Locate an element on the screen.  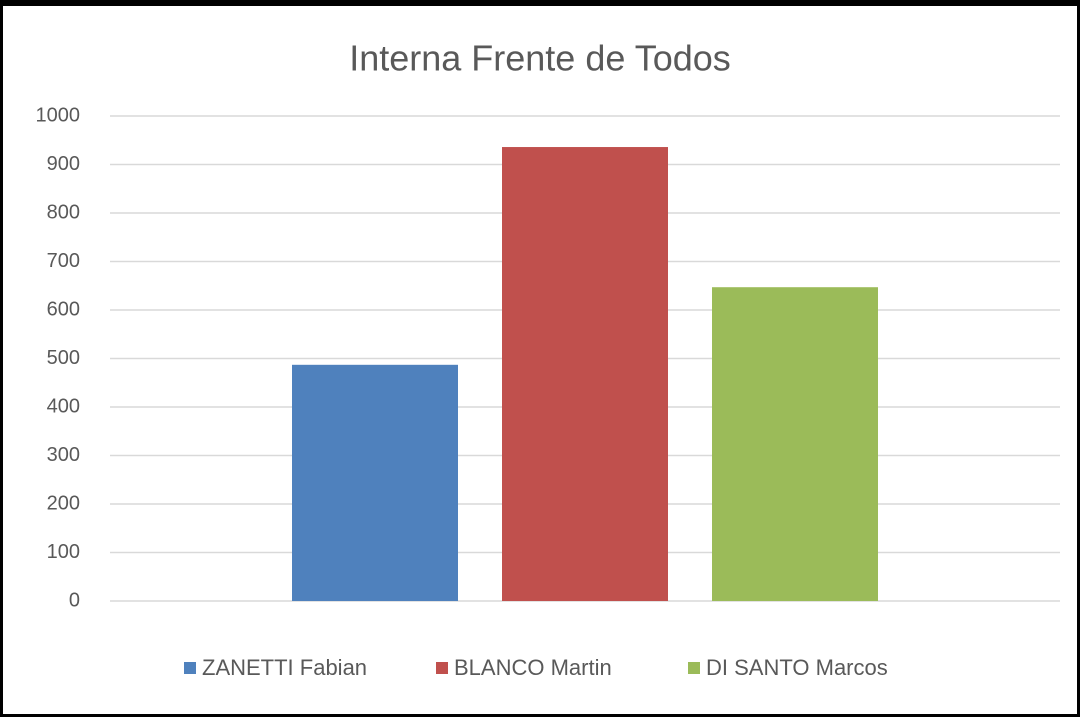
y-tick-label: 800 is located at coordinates (63, 212).